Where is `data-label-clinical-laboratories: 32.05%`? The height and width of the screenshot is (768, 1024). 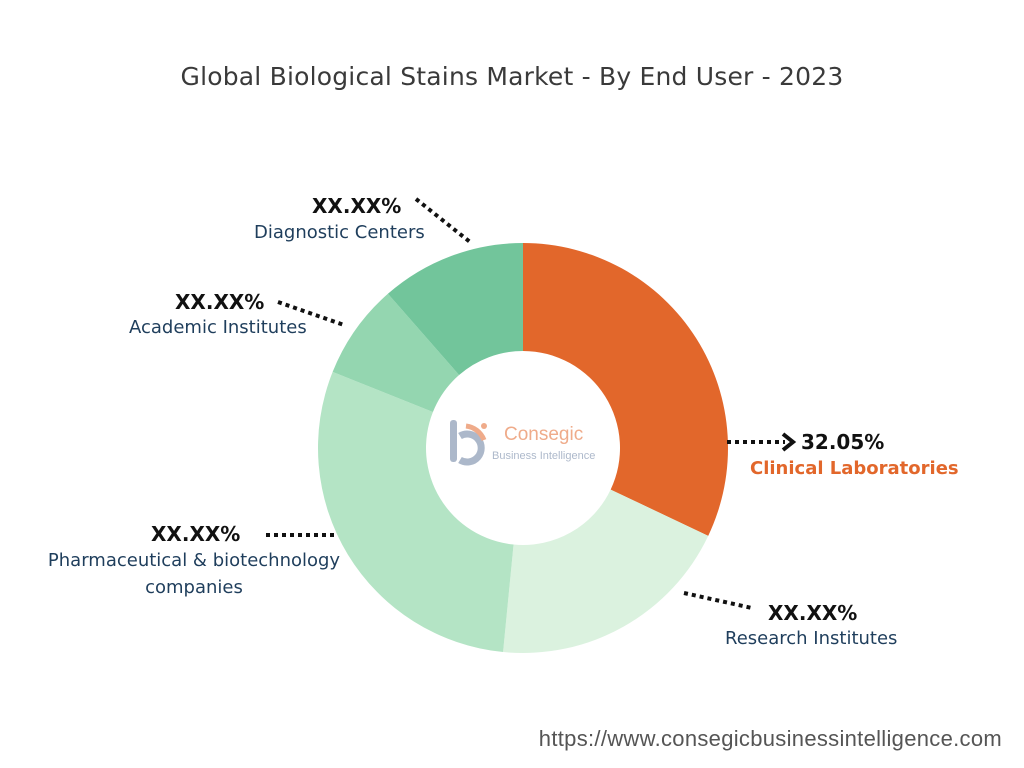
data-label-clinical-laboratories: 32.05% is located at coordinates (843, 442).